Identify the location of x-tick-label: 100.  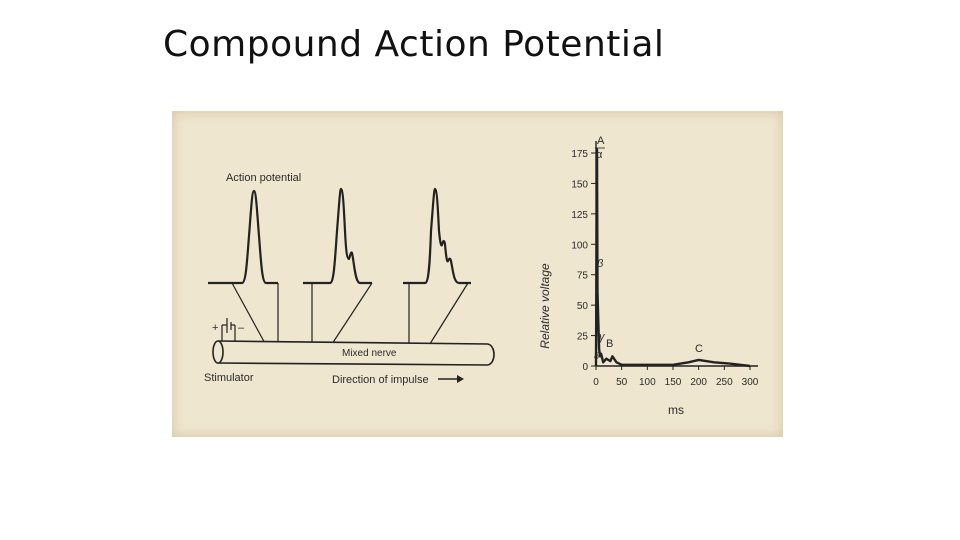
(647, 382).